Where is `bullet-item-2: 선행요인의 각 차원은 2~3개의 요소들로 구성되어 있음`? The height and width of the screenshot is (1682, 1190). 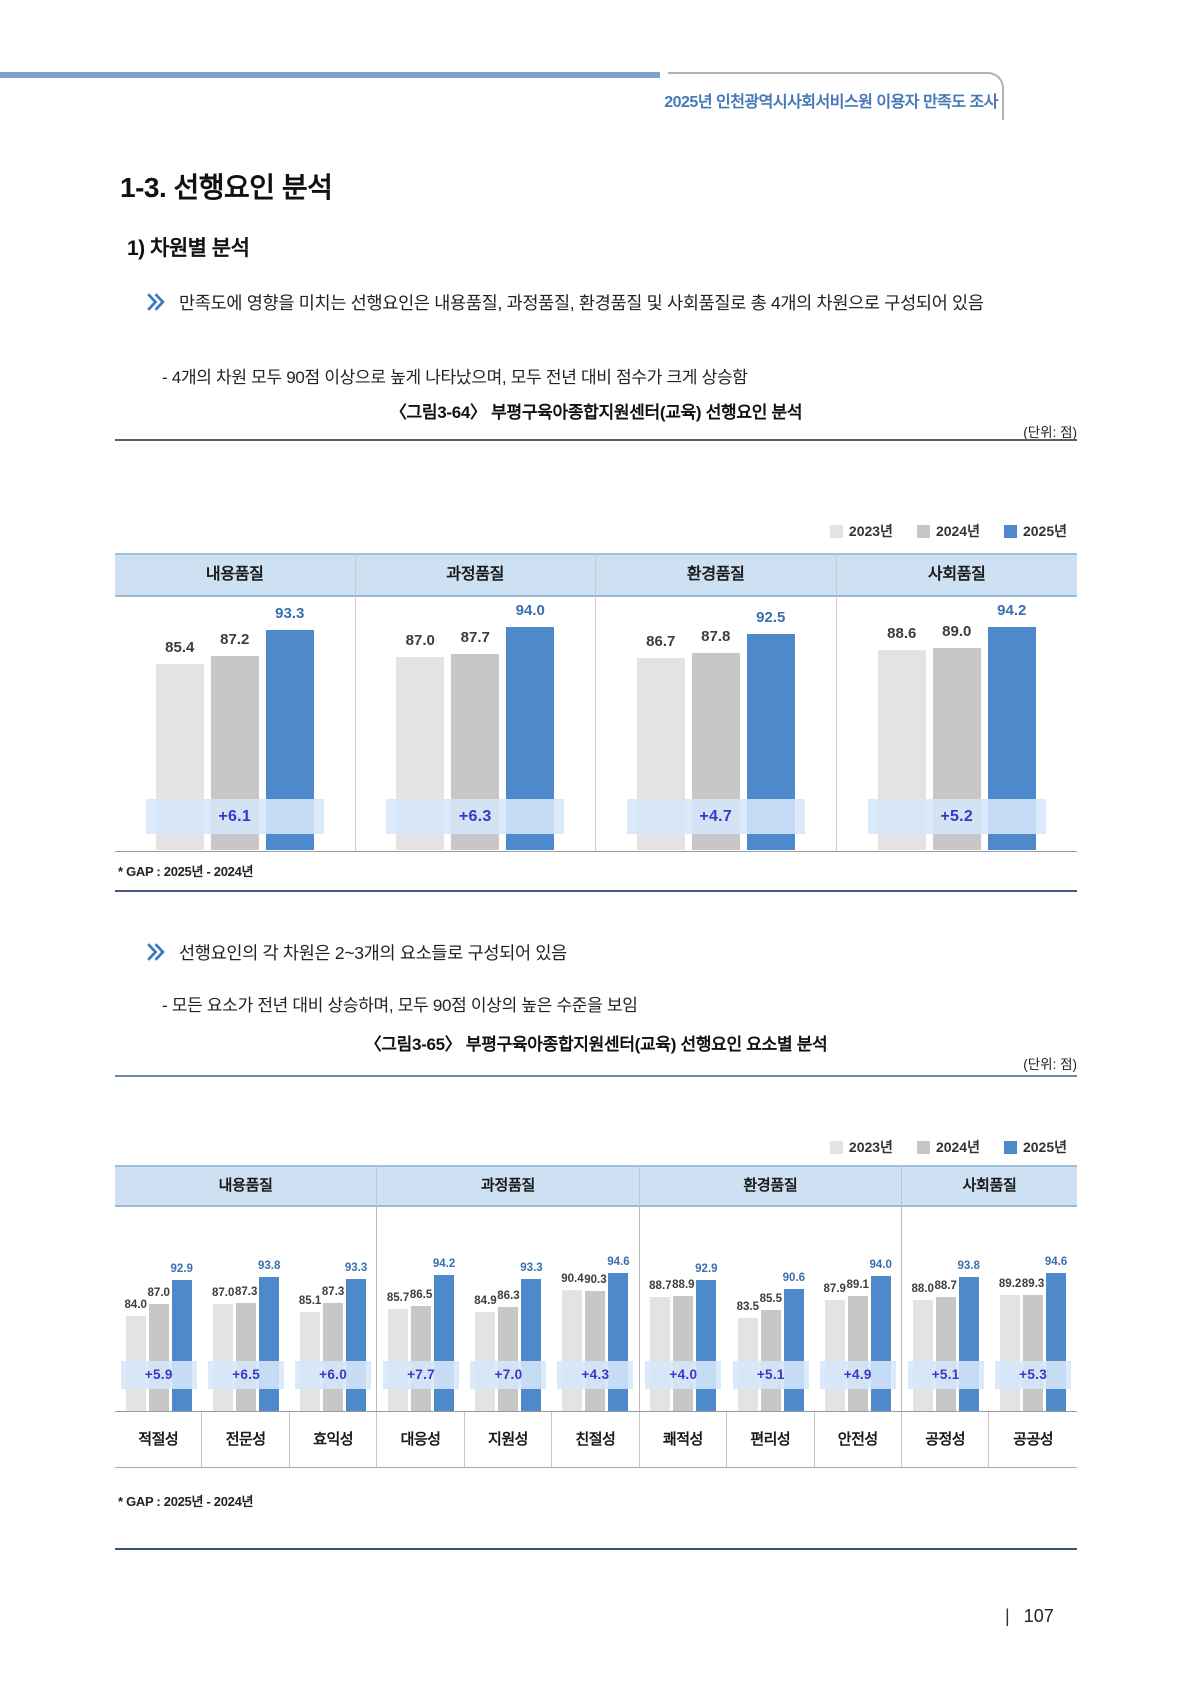 bullet-item-2: 선행요인의 각 차원은 2~3개의 요소들로 구성되어 있음 is located at coordinates (583, 953).